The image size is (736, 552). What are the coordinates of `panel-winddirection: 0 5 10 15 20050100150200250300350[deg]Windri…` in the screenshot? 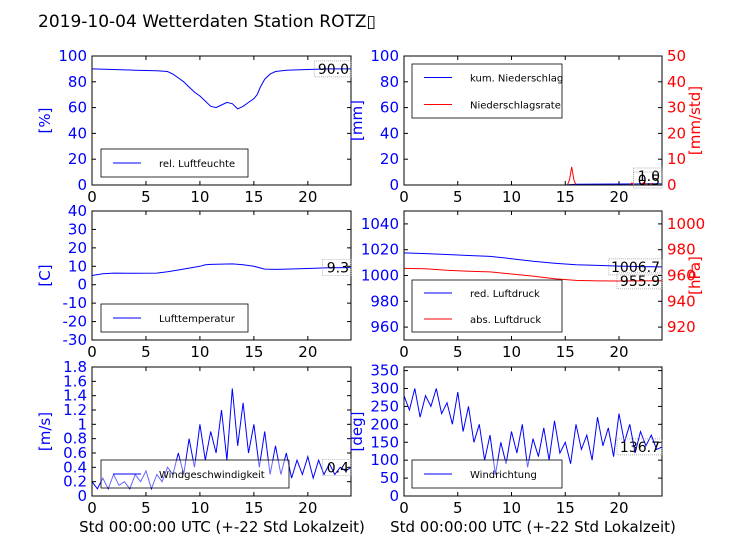 It's located at (505, 439).